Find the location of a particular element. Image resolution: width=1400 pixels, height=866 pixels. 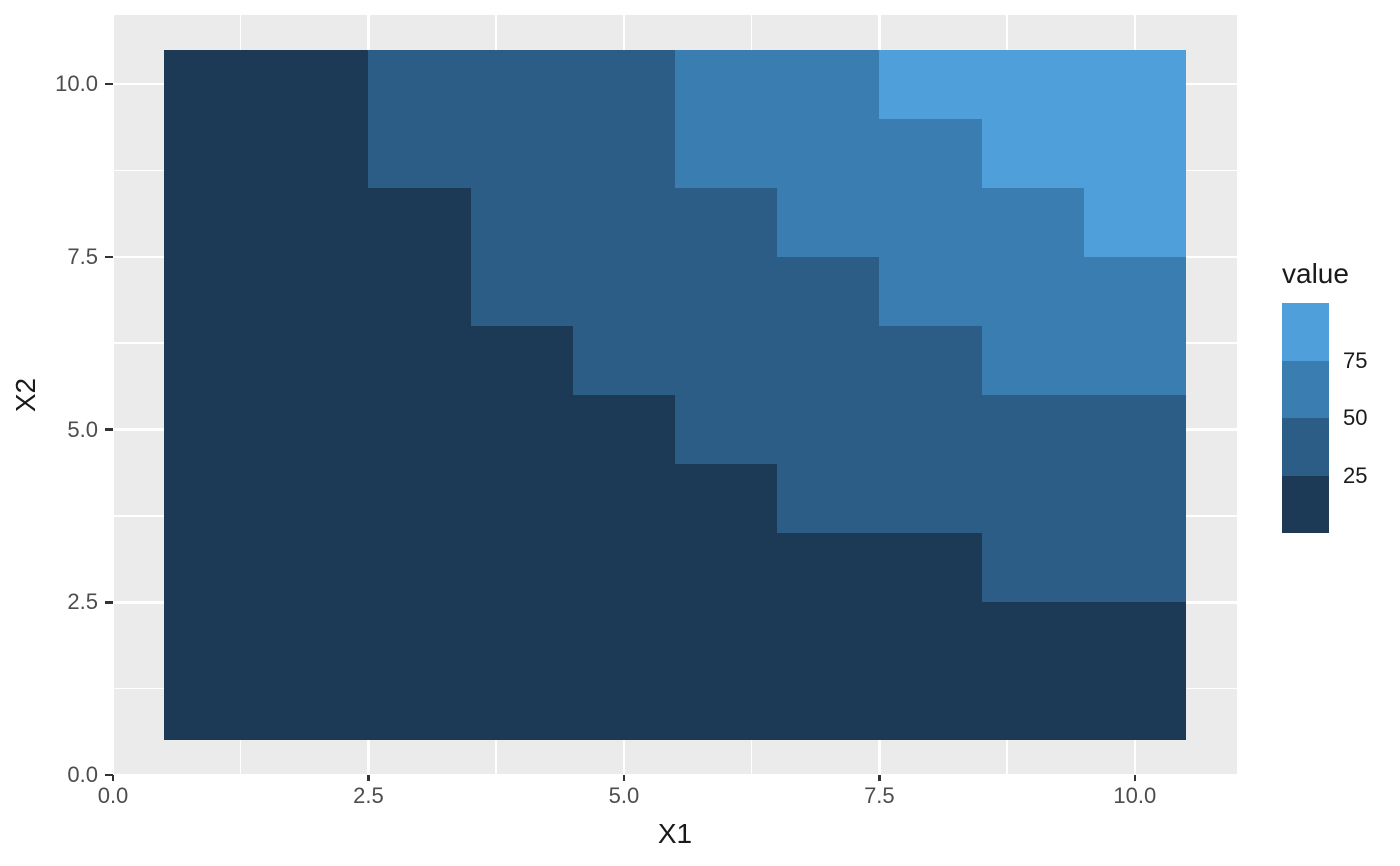

legend-colorbar is located at coordinates (1305, 418).